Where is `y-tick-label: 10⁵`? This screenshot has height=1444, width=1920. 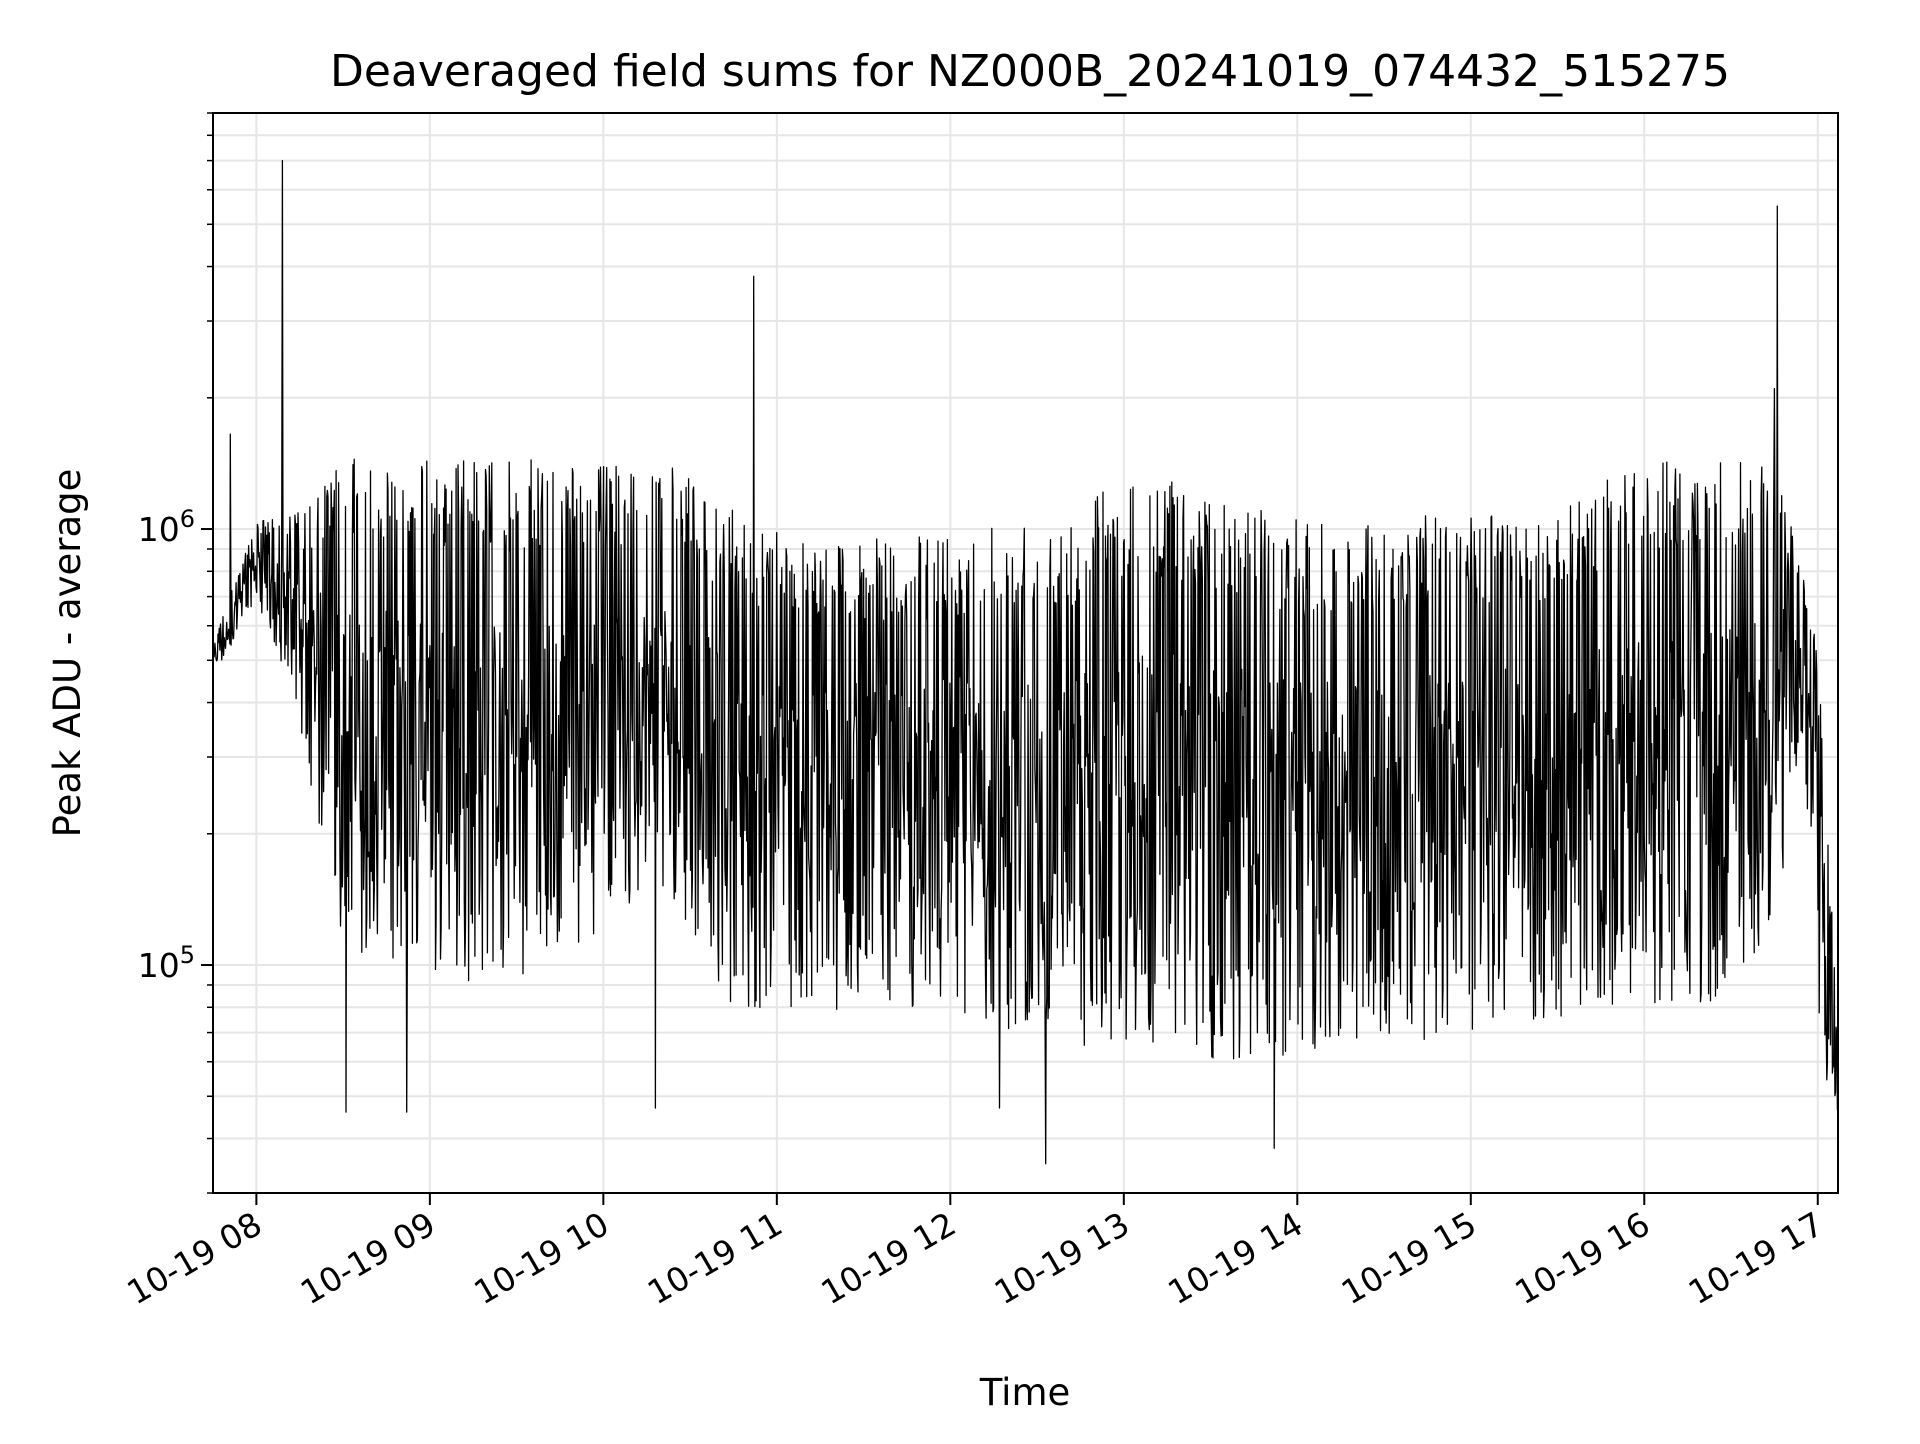 y-tick-label: 10⁵ is located at coordinates (166, 963).